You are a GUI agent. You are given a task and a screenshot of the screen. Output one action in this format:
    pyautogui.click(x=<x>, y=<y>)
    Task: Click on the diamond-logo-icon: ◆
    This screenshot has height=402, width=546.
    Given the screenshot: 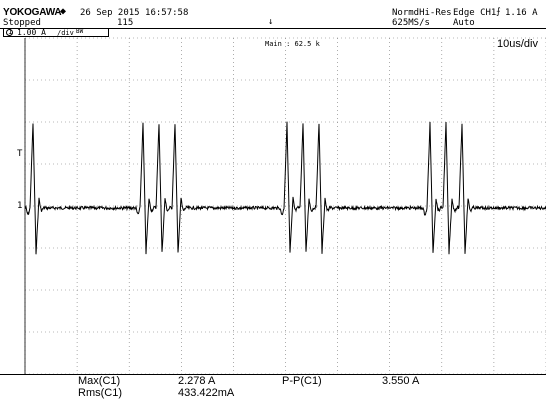 What is the action you would take?
    pyautogui.click(x=63, y=11)
    